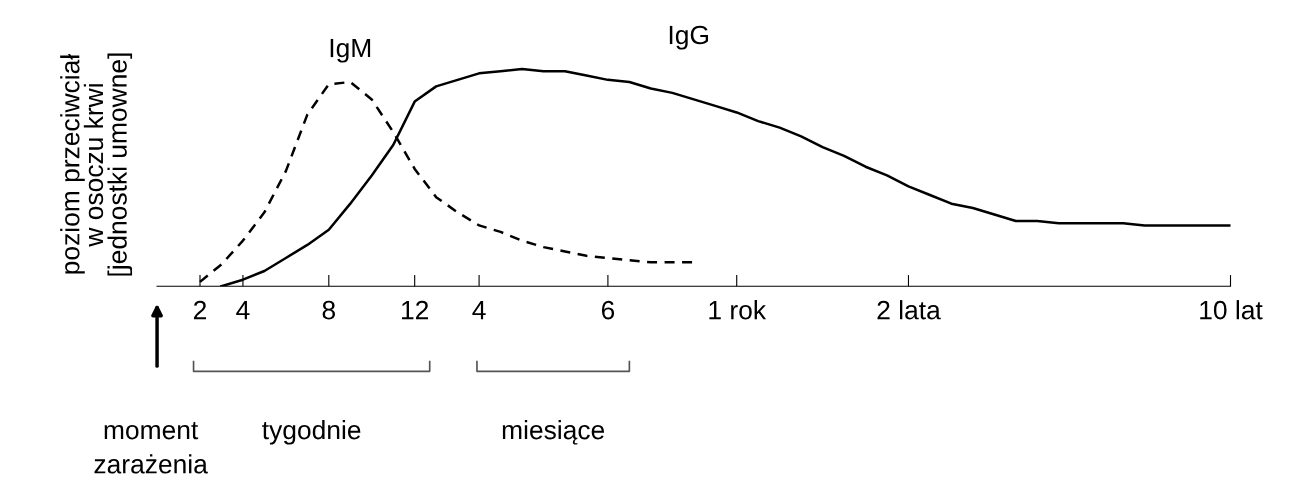  What do you see at coordinates (415, 310) in the screenshot?
I see `x-tick-label: 12` at bounding box center [415, 310].